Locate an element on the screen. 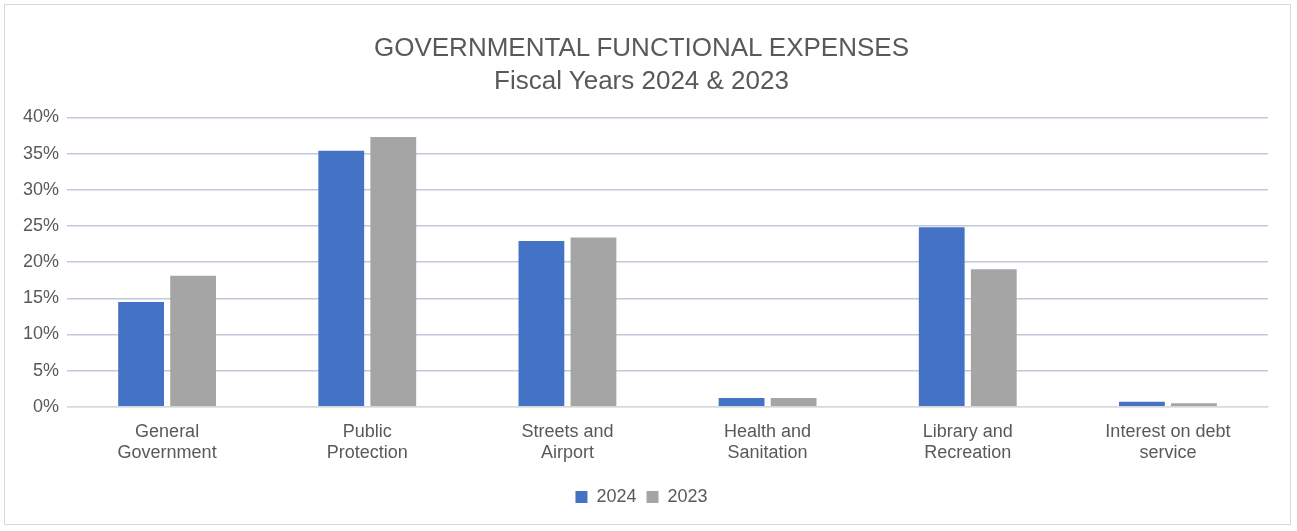  y-tick-label: 30% is located at coordinates (41, 188).